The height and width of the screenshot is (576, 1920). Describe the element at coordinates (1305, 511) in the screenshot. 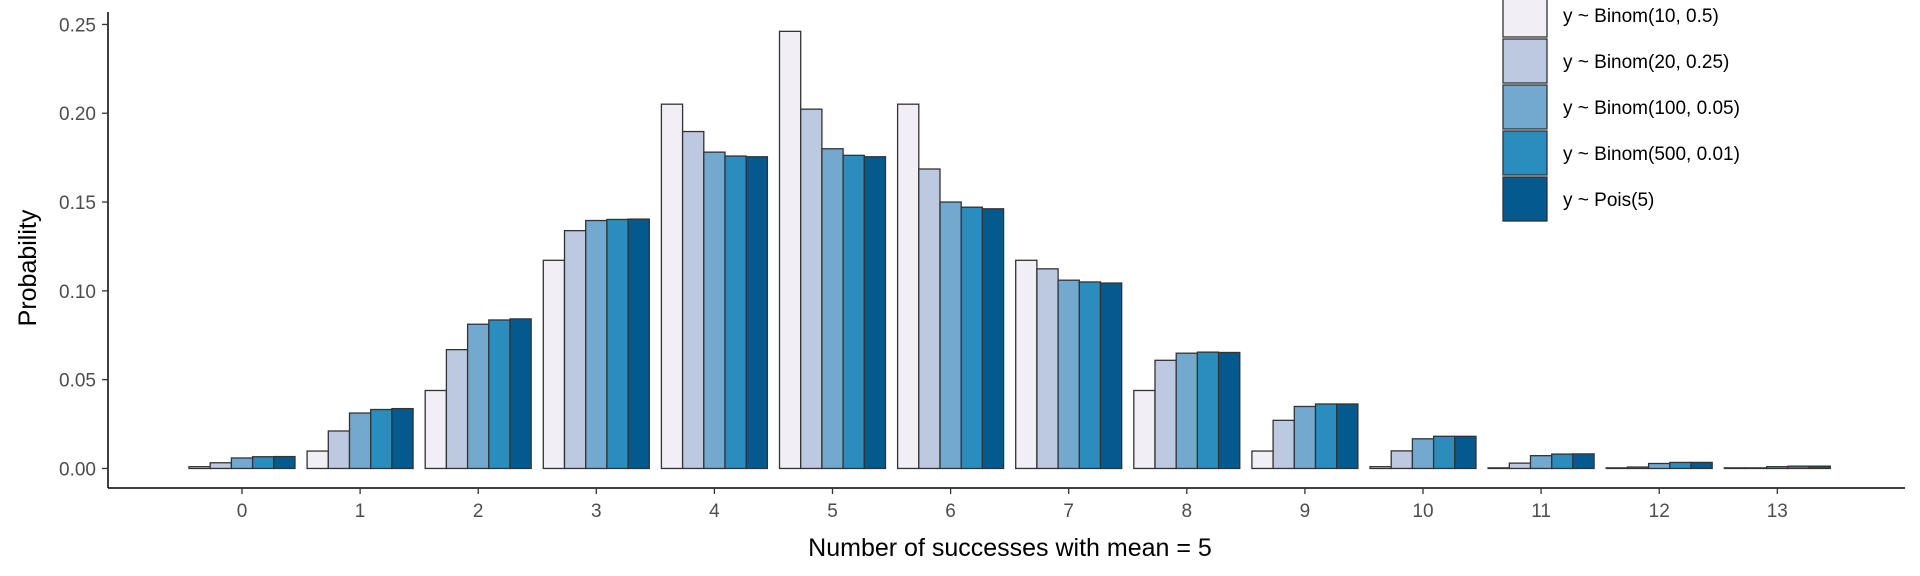

I see `x-tick-label: 9` at that location.